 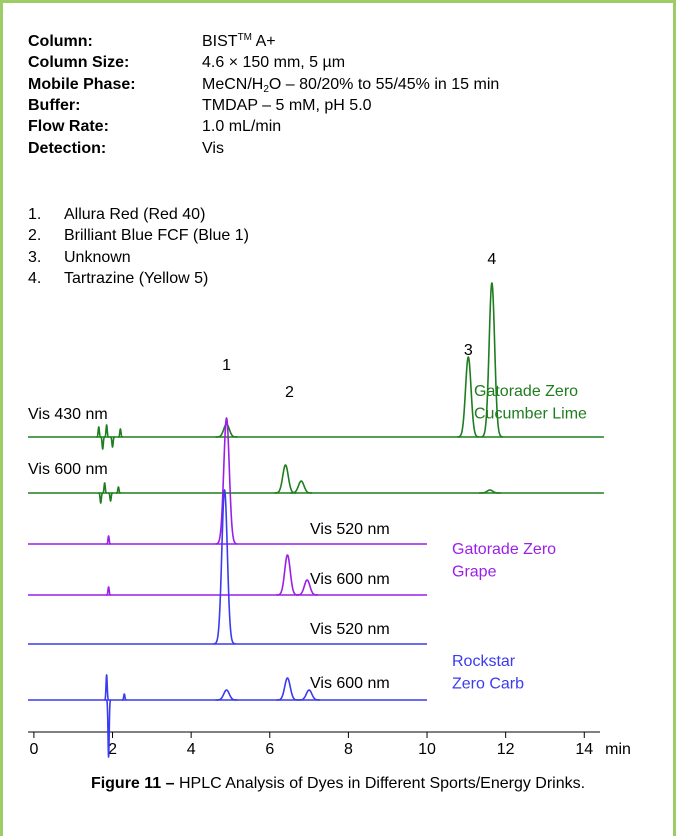 I want to click on condition-label: Column:, so click(x=60, y=41).